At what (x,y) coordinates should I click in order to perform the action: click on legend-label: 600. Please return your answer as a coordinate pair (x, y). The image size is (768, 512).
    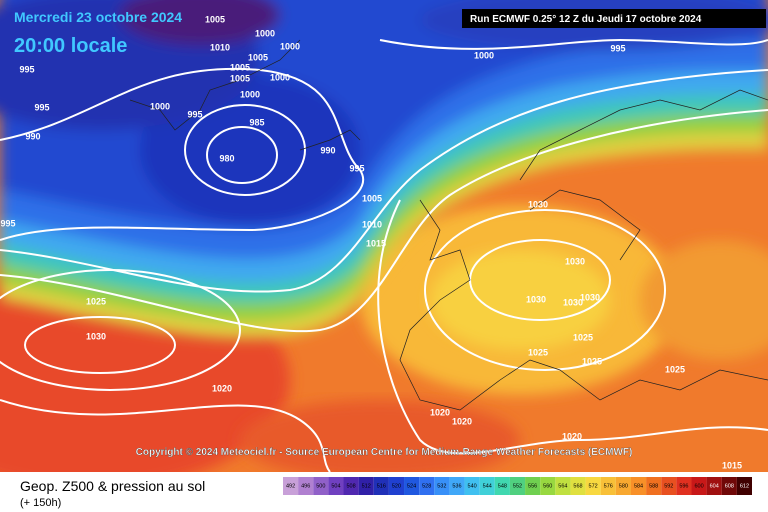
    Looking at the image, I should click on (698, 486).